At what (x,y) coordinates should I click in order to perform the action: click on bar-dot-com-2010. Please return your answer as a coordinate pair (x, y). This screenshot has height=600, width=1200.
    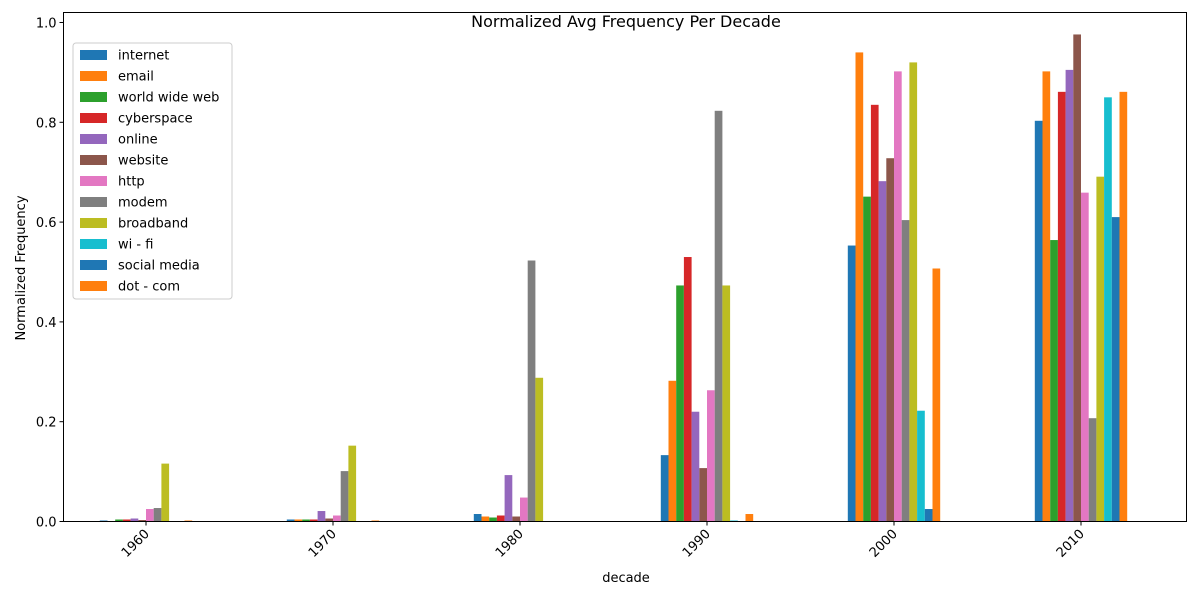
    Looking at the image, I should click on (1123, 306).